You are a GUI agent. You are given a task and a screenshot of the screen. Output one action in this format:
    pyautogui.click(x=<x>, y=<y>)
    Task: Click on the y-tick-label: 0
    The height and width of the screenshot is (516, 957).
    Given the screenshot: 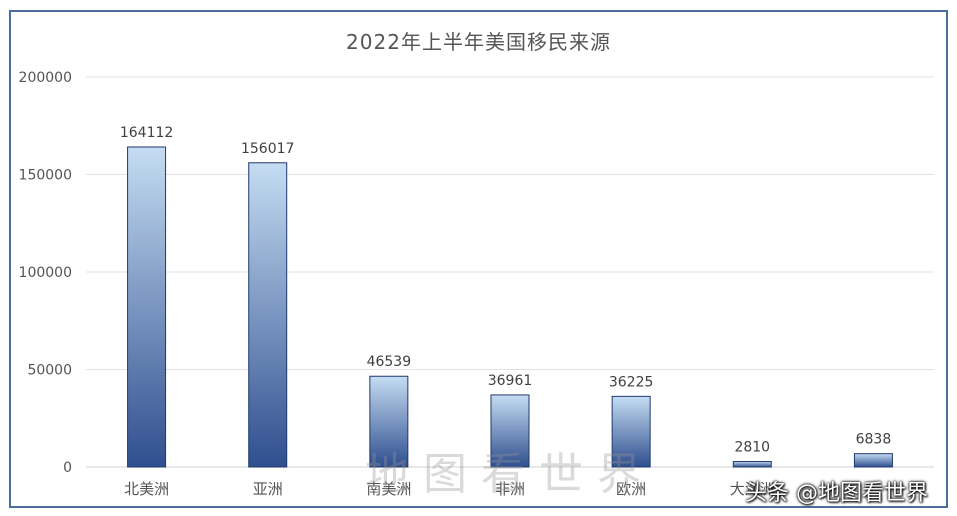 What is the action you would take?
    pyautogui.click(x=67, y=468)
    